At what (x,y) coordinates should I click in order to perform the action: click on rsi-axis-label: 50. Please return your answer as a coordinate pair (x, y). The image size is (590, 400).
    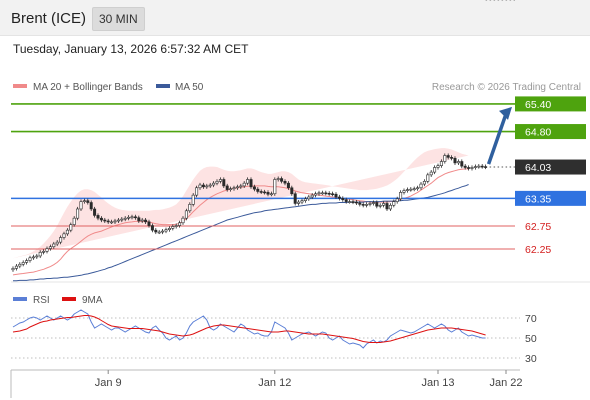
    Looking at the image, I should click on (531, 339).